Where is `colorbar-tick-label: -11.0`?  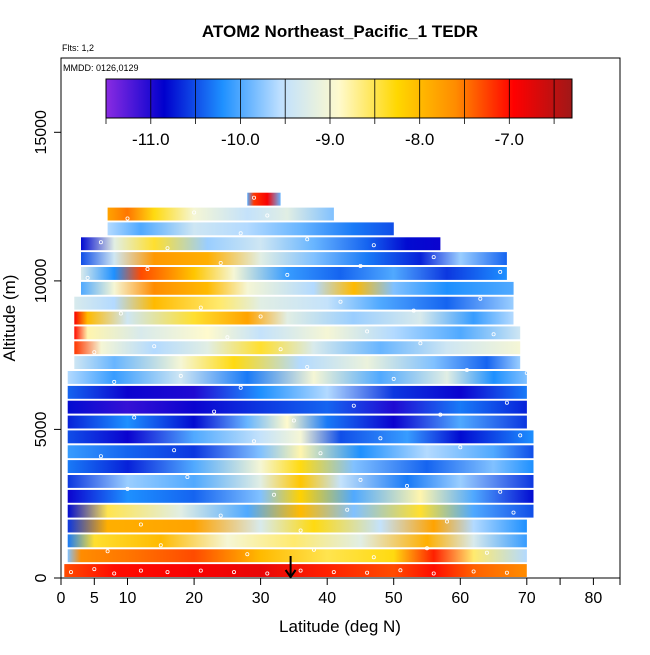
colorbar-tick-label: -11.0 is located at coordinates (151, 139).